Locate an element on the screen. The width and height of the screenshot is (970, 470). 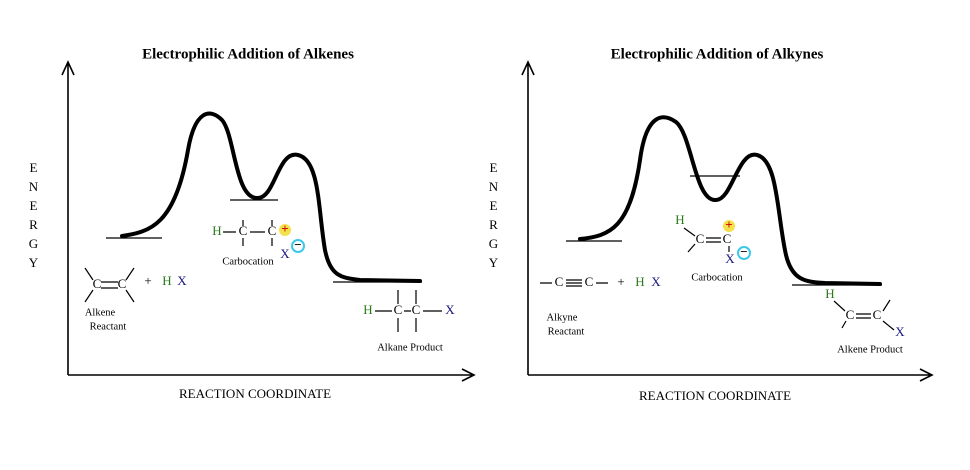
title: Electrophilic Addition of Alkenes is located at coordinates (248, 54).